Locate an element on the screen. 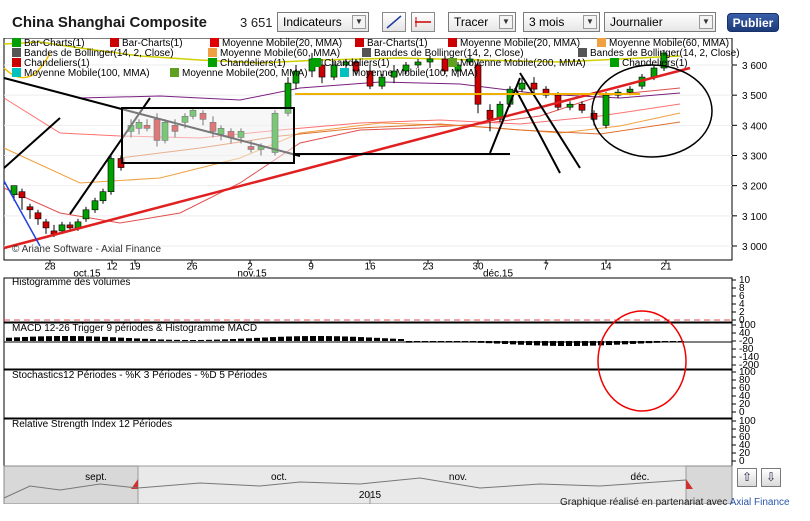 The width and height of the screenshot is (810, 521). navigator-right-handle is located at coordinates (689, 484).